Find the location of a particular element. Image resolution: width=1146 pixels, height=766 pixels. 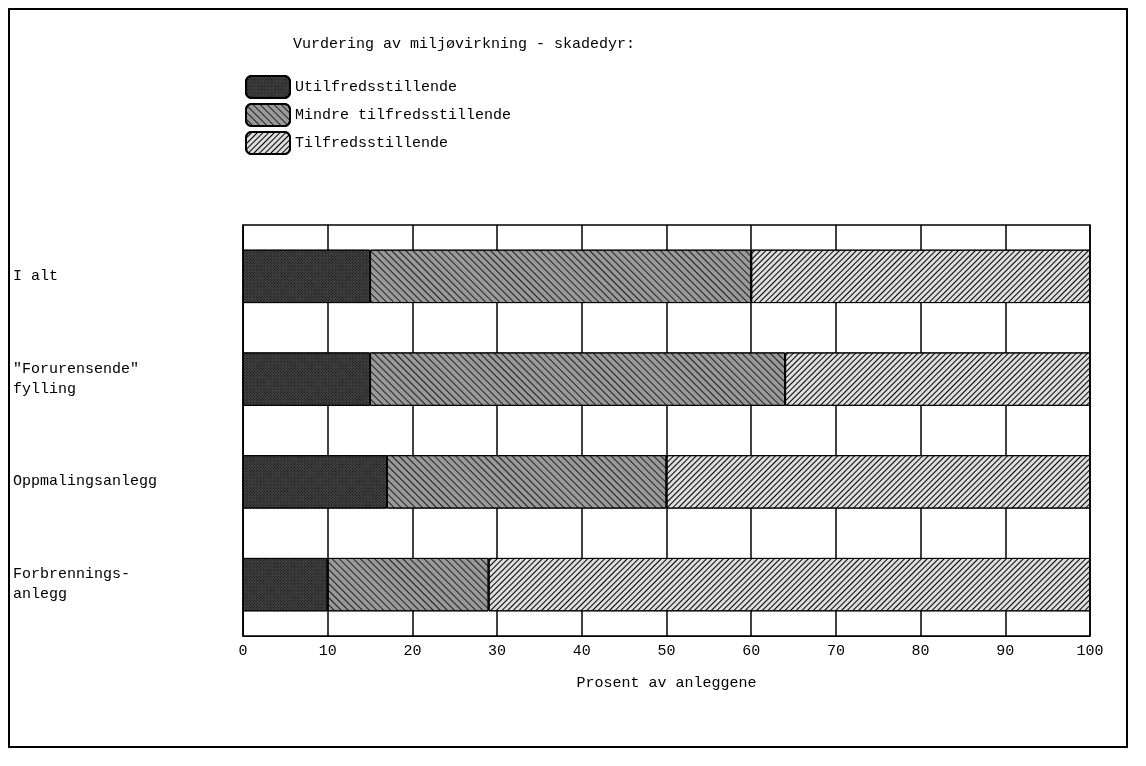

legend-label: Mindre tilfredsstillende is located at coordinates (403, 115).